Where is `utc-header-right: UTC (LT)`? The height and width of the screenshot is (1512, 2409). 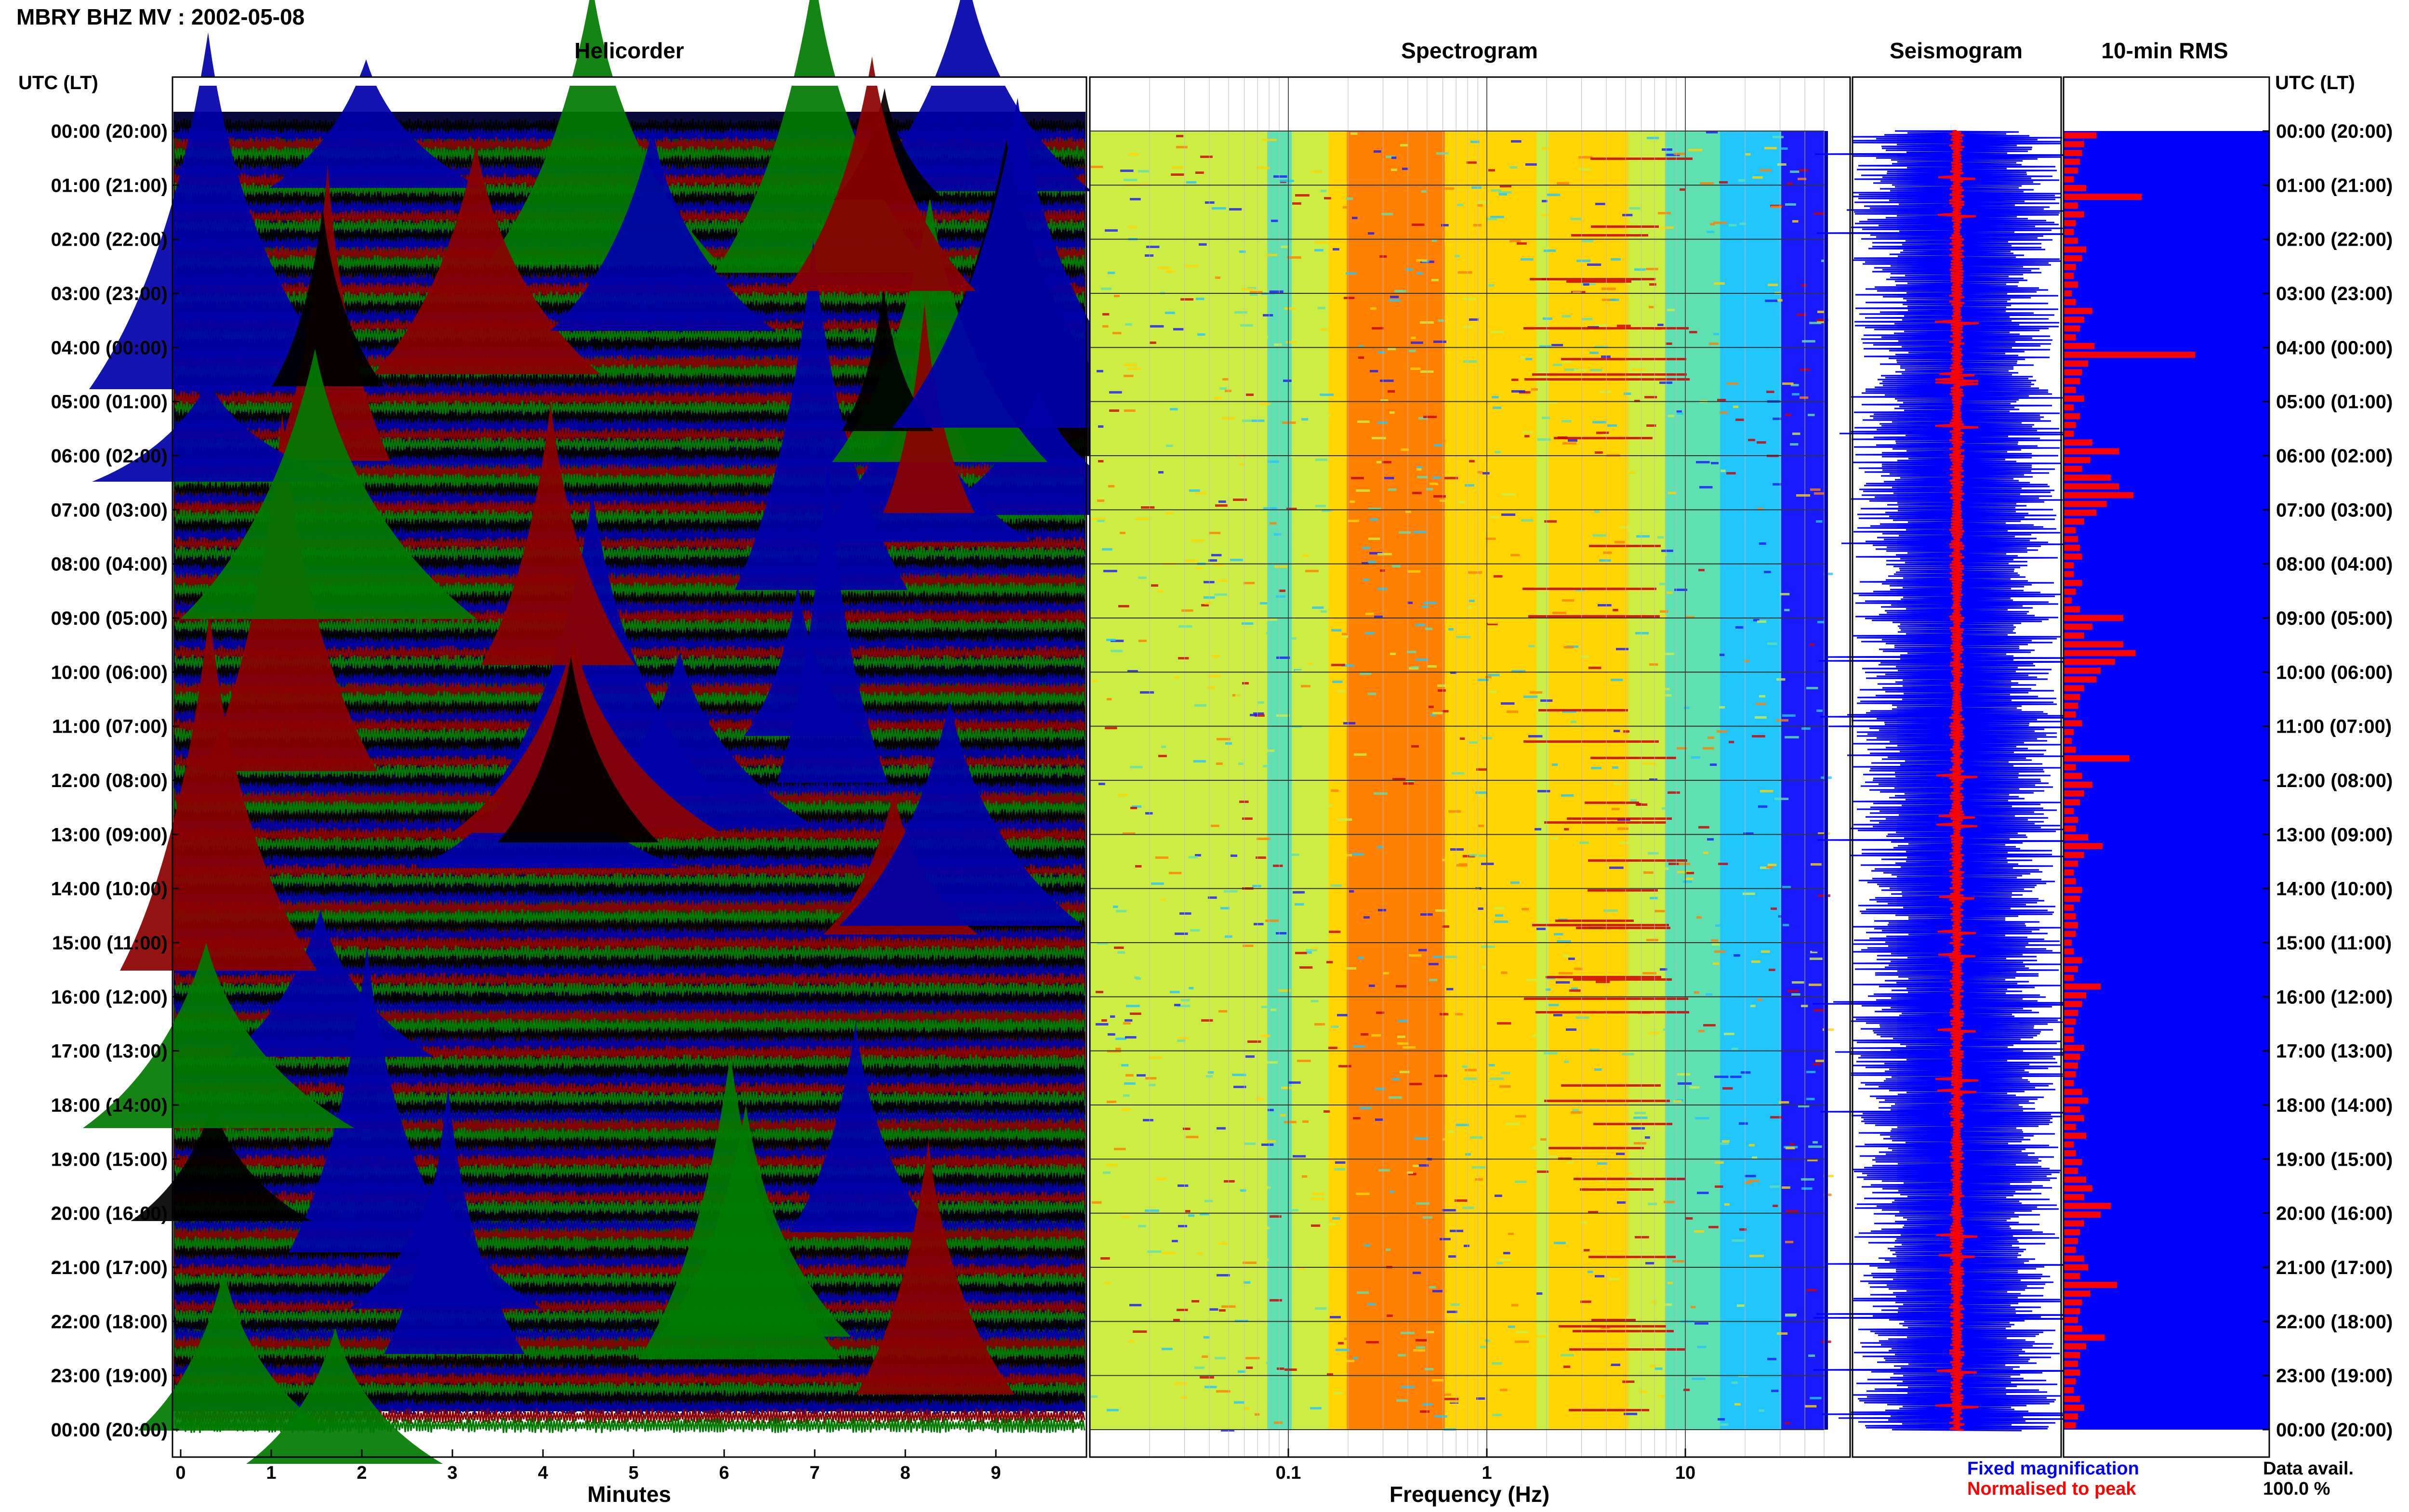 utc-header-right: UTC (LT) is located at coordinates (2315, 82).